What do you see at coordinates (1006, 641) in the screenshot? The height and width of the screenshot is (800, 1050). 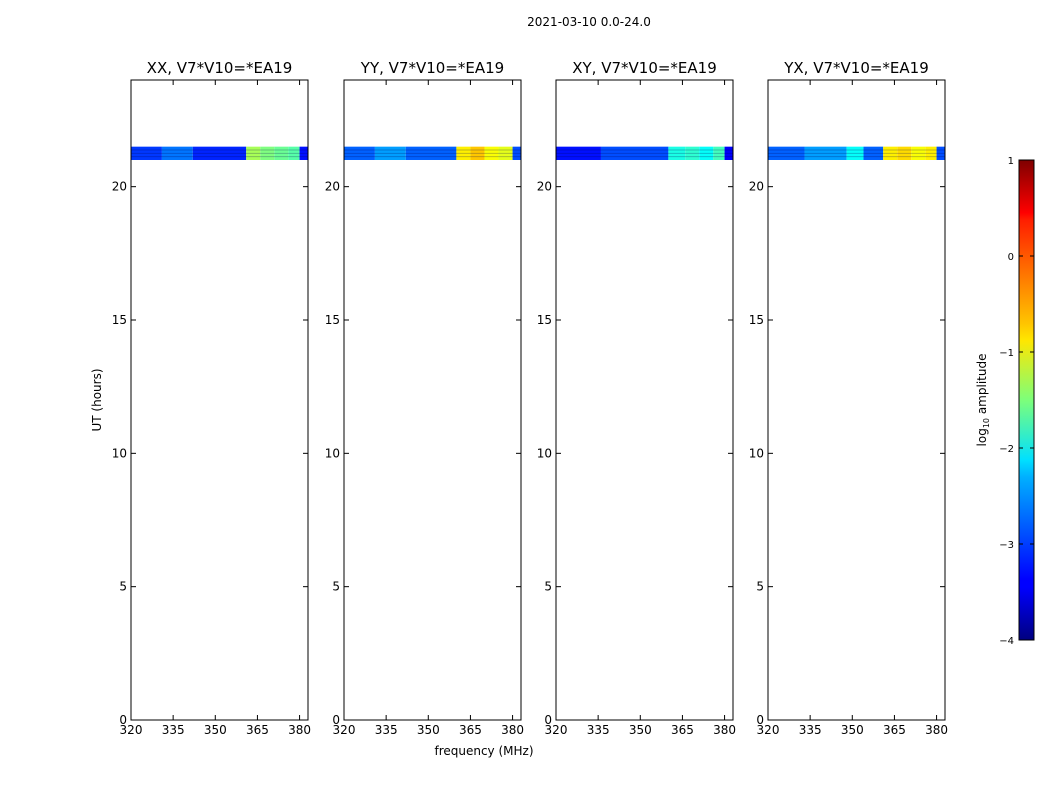 I see `colorbar-tick-label: −4` at bounding box center [1006, 641].